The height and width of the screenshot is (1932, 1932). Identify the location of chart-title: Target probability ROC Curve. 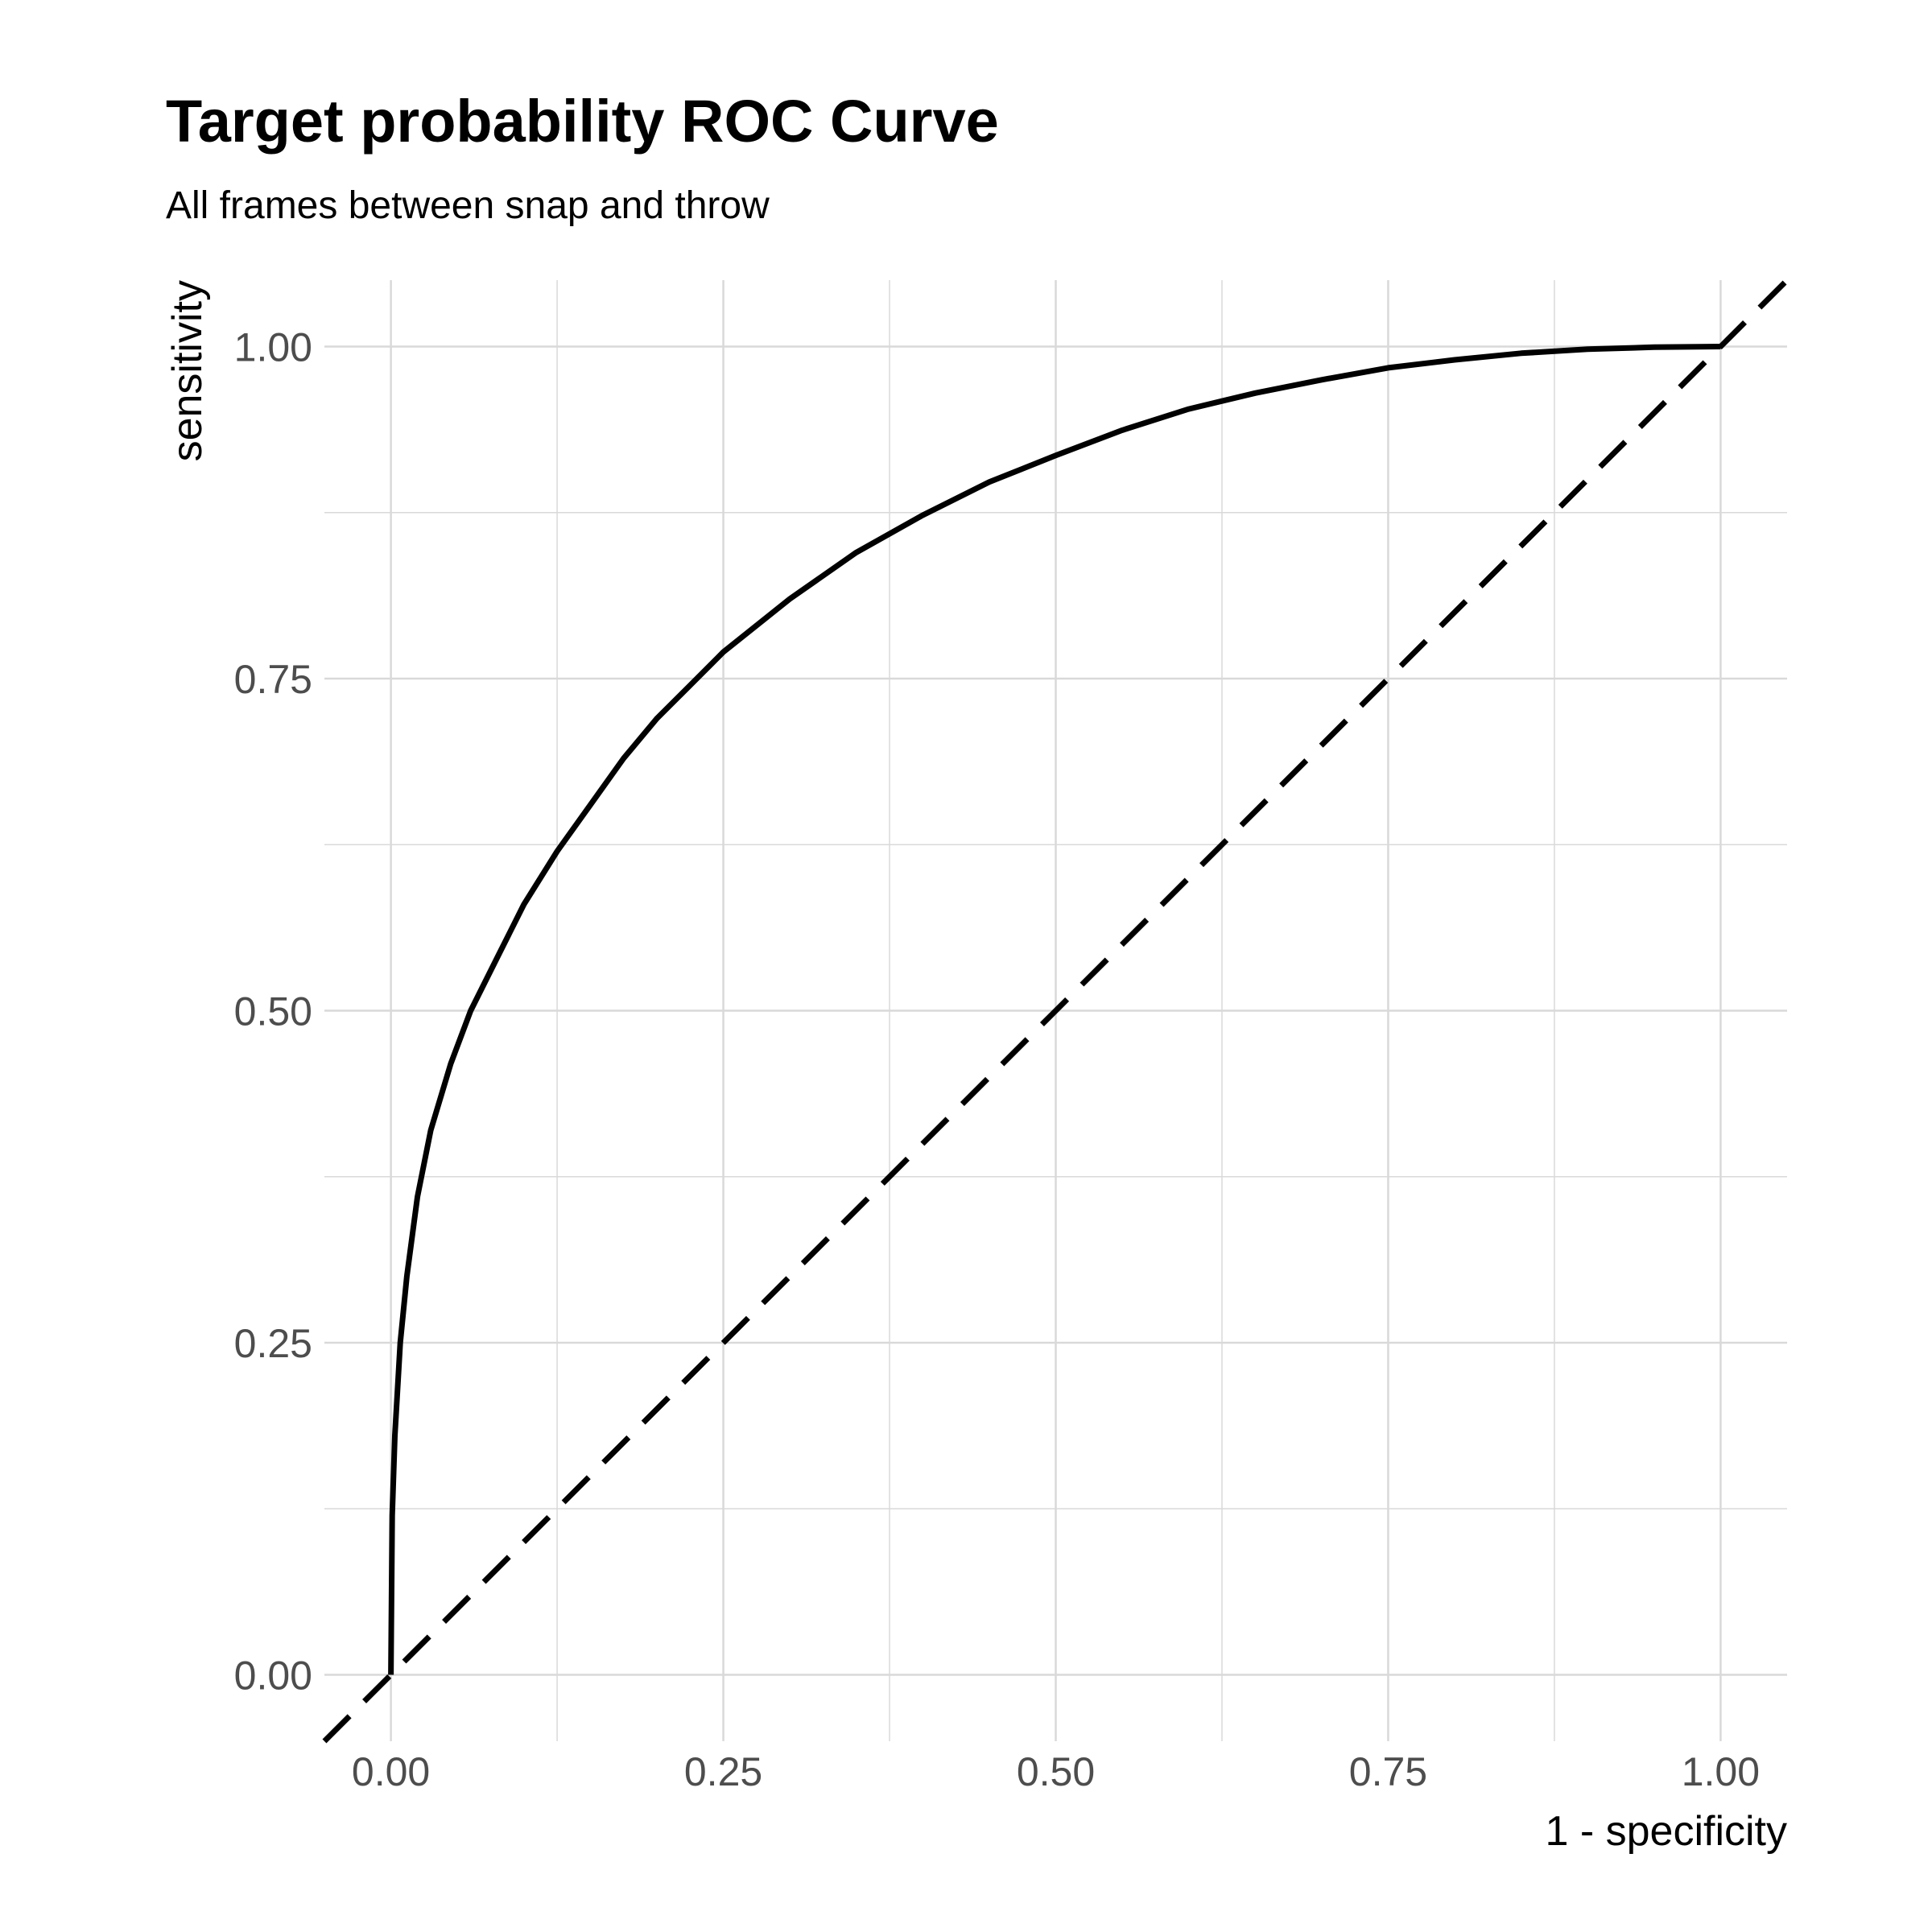
(582, 121).